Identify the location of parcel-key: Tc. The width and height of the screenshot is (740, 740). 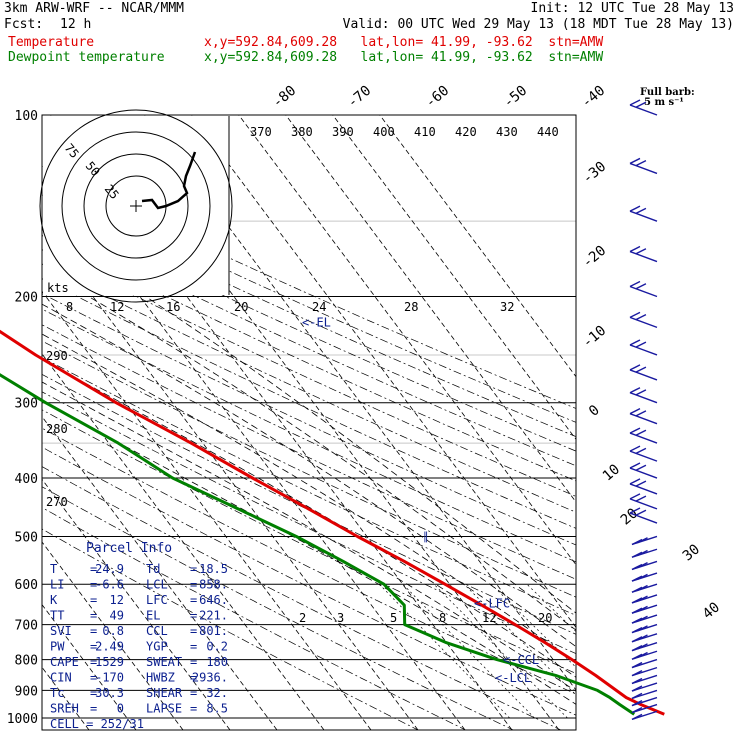
(57, 693).